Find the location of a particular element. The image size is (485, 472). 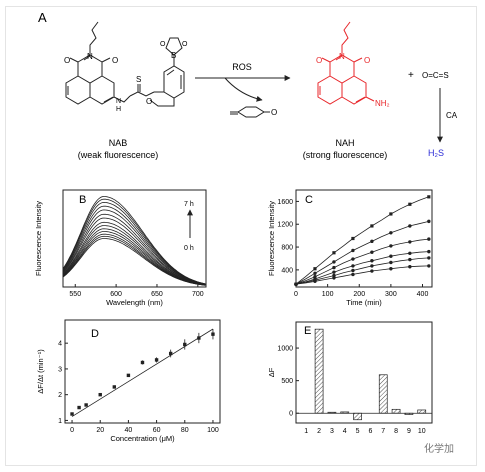

nab-b: B is located at coordinates (173, 55).